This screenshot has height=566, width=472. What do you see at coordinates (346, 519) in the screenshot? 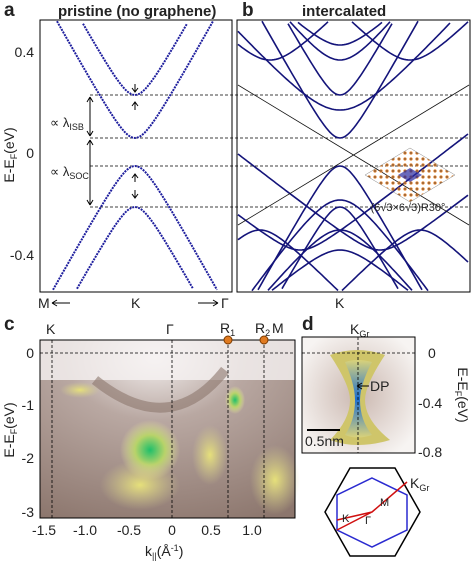
I see `bz-label: K` at bounding box center [346, 519].